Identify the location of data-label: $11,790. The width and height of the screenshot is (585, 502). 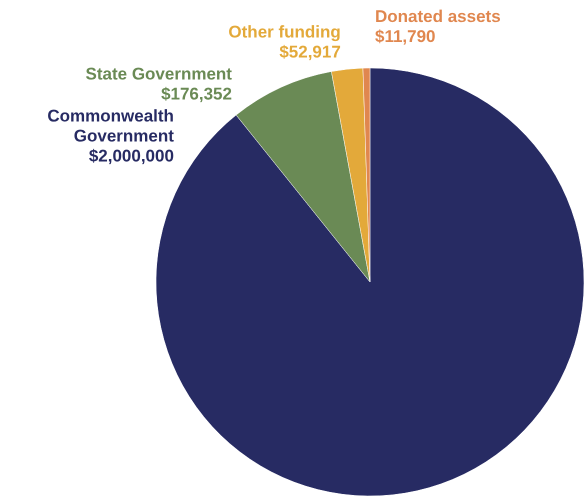
(405, 36).